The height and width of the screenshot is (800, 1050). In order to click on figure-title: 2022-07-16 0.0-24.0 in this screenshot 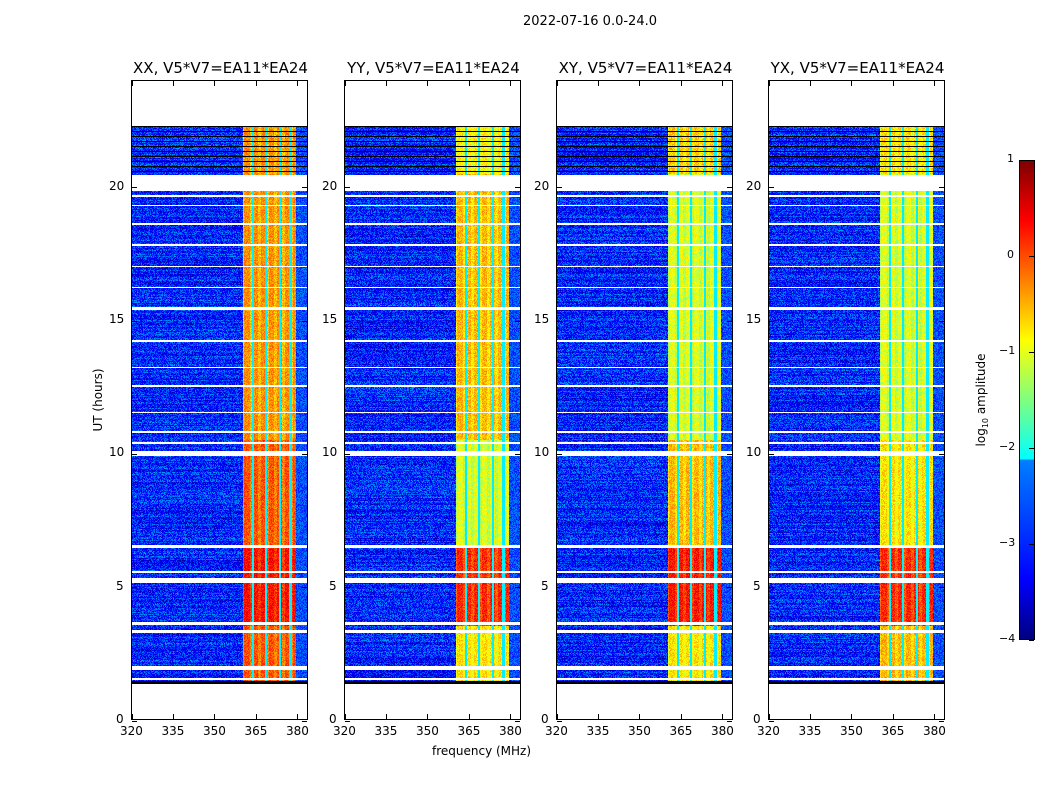, I will do `click(590, 21)`.